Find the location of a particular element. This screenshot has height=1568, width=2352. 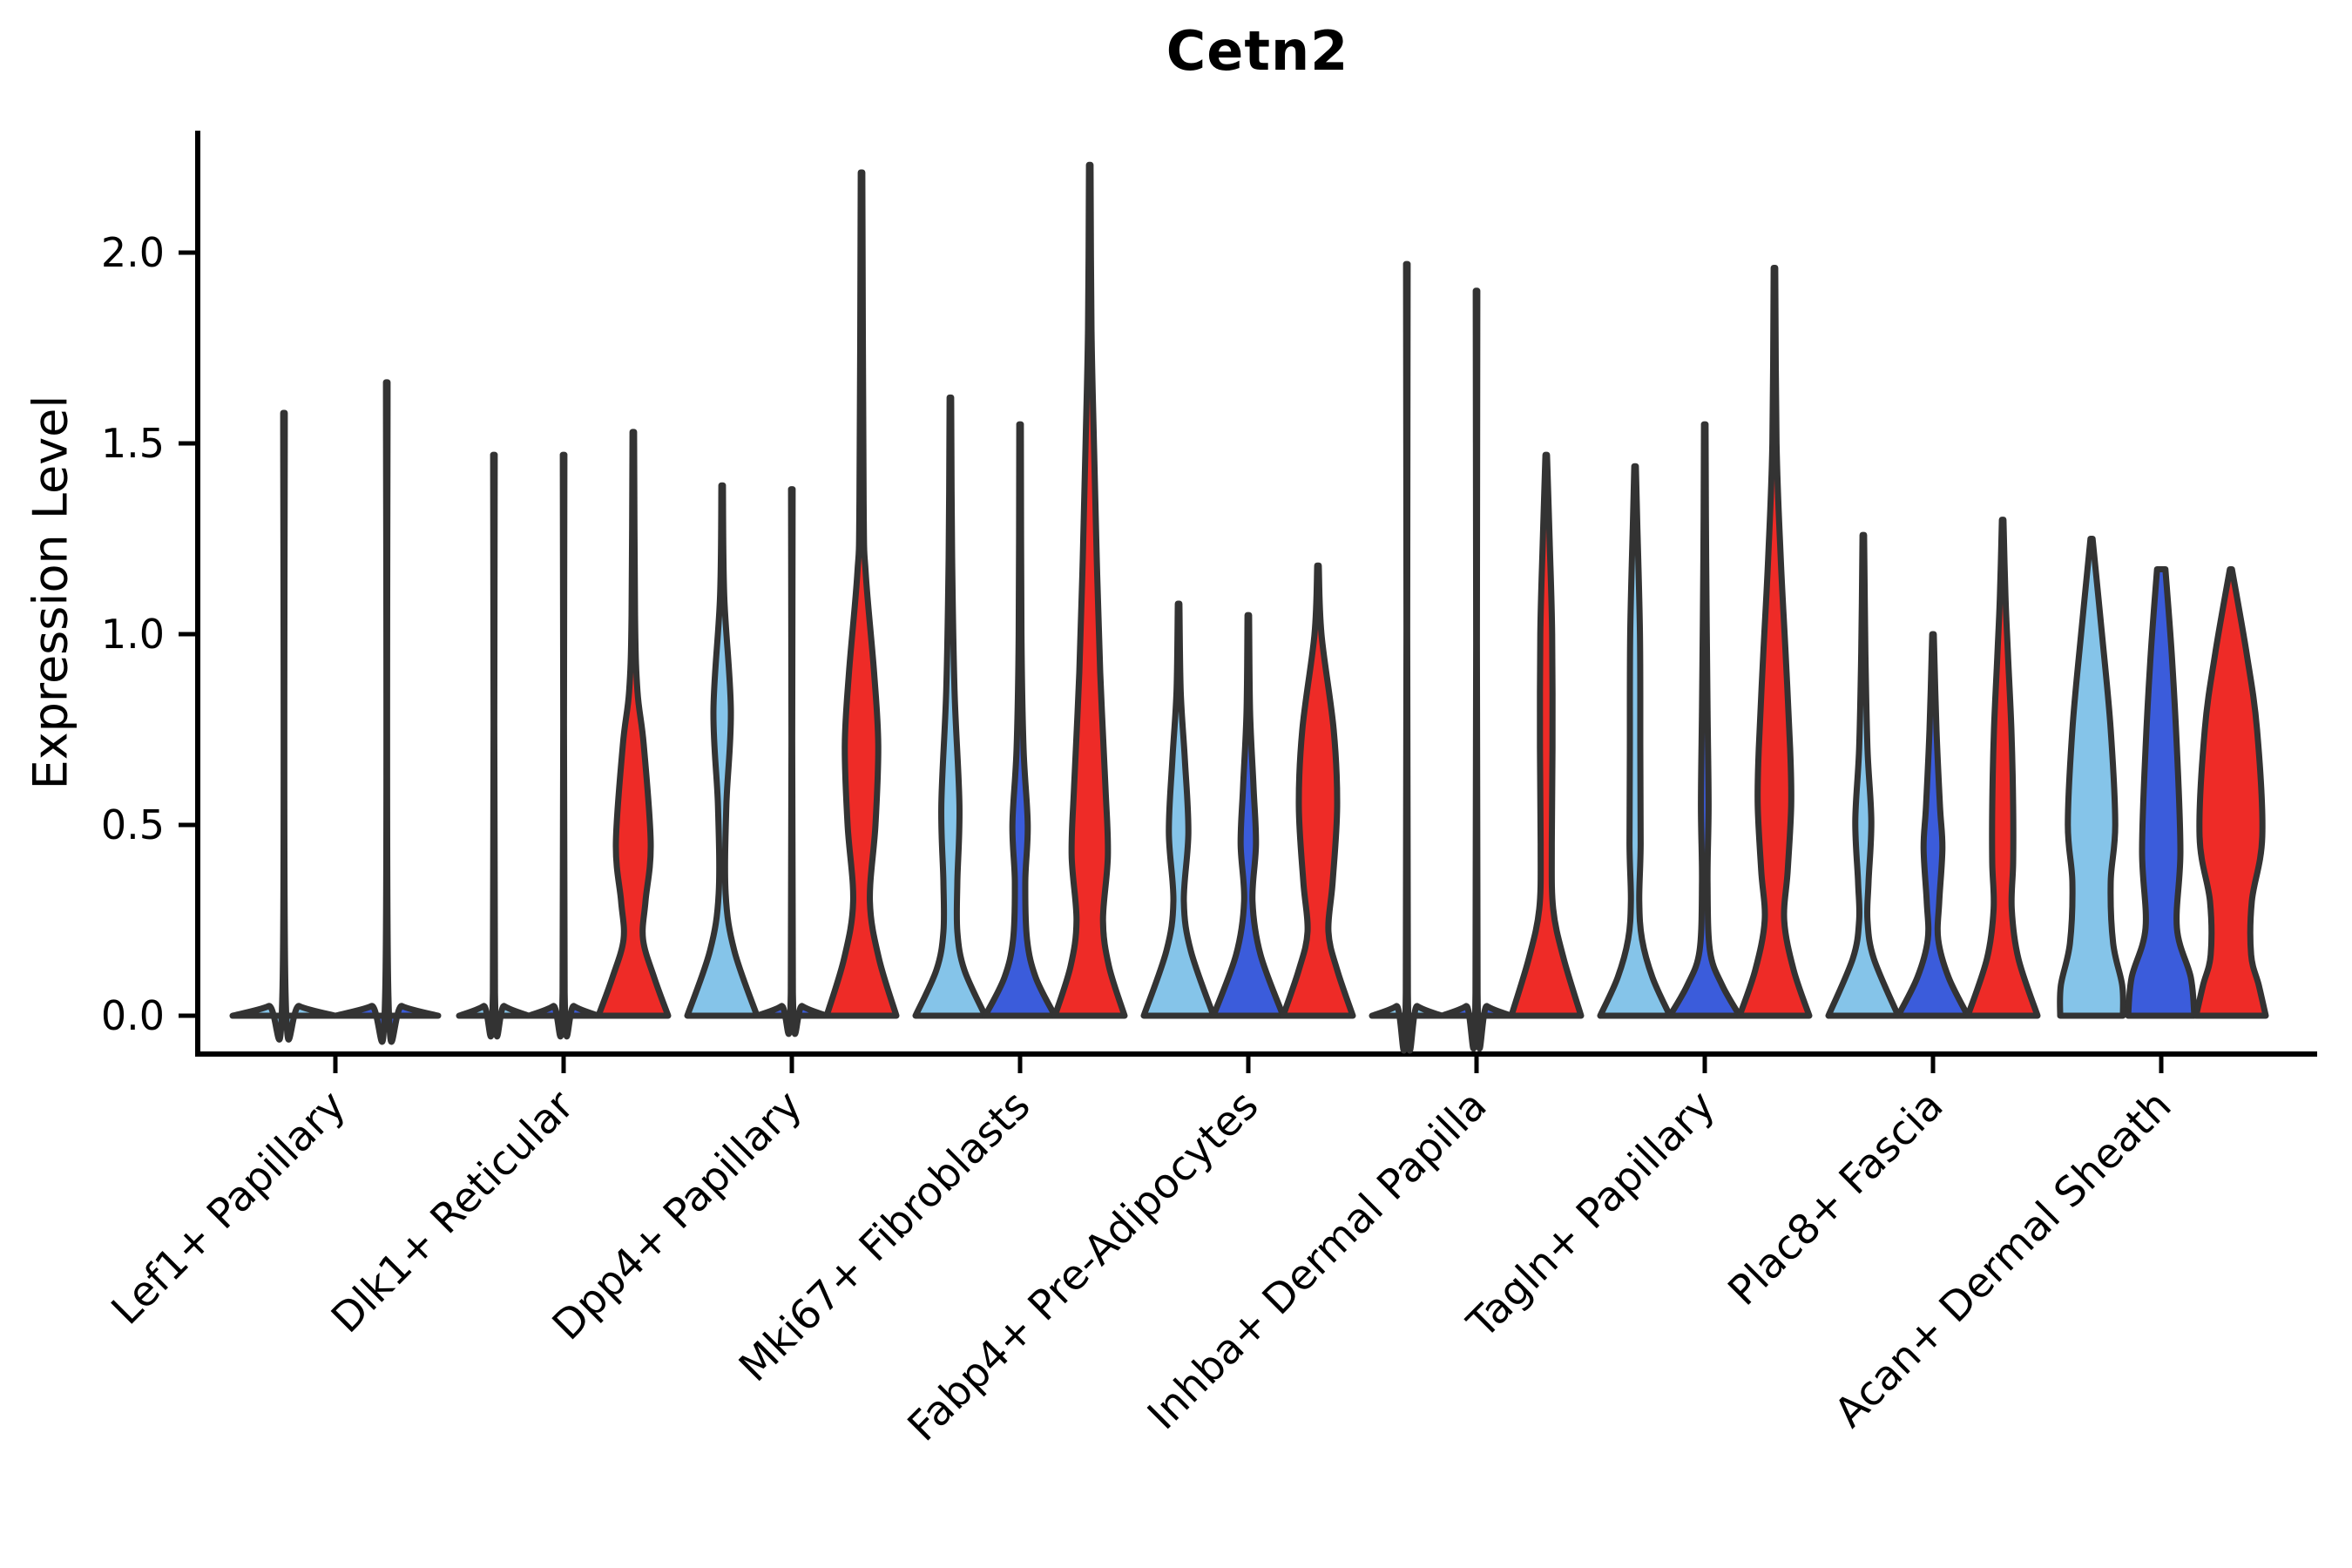

violin-4-split3 is located at coordinates (1089, 590).